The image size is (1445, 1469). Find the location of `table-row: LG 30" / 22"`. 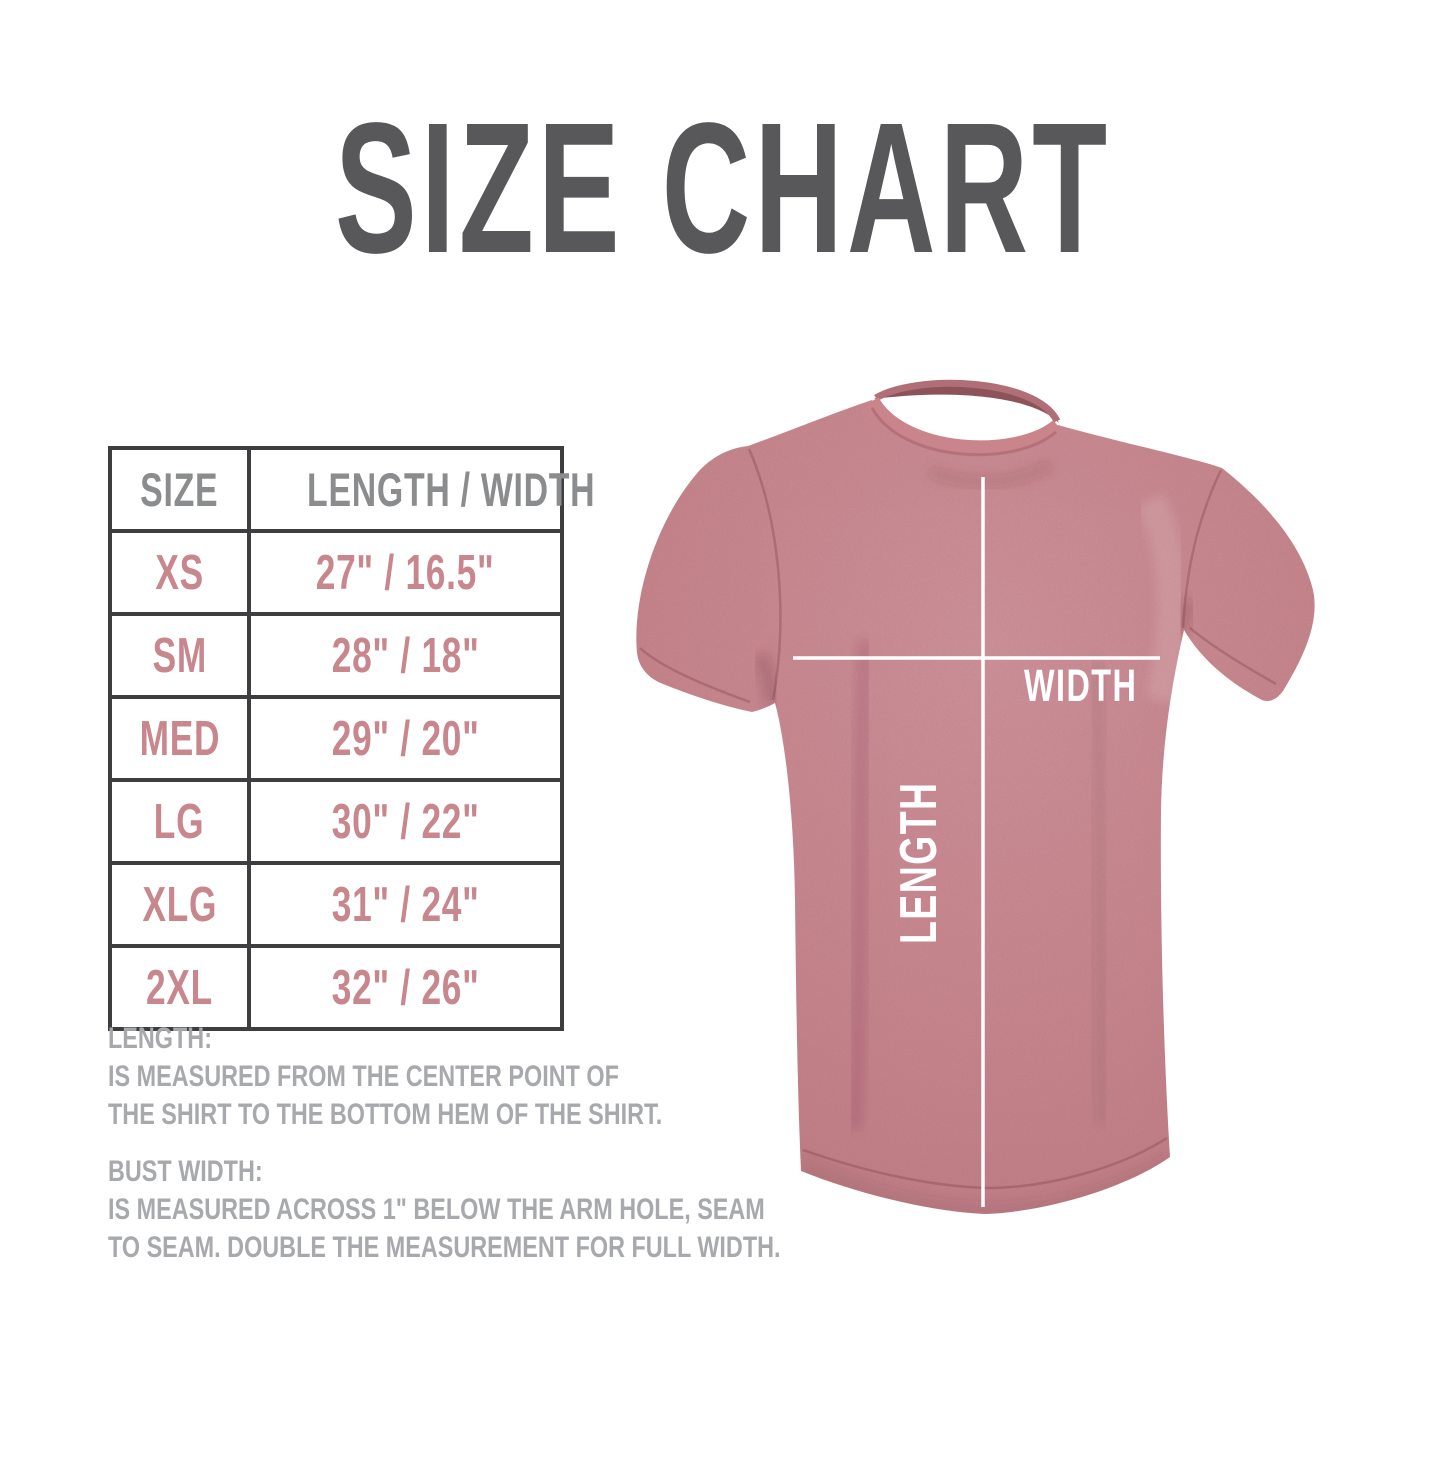

table-row: LG 30" / 22" is located at coordinates (336, 821).